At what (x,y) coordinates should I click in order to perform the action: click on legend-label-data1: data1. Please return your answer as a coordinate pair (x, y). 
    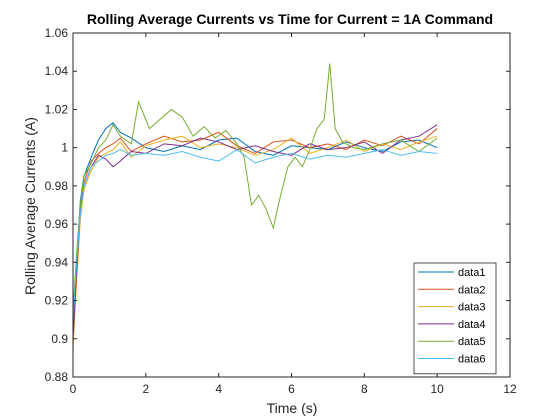
    Looking at the image, I should click on (472, 273).